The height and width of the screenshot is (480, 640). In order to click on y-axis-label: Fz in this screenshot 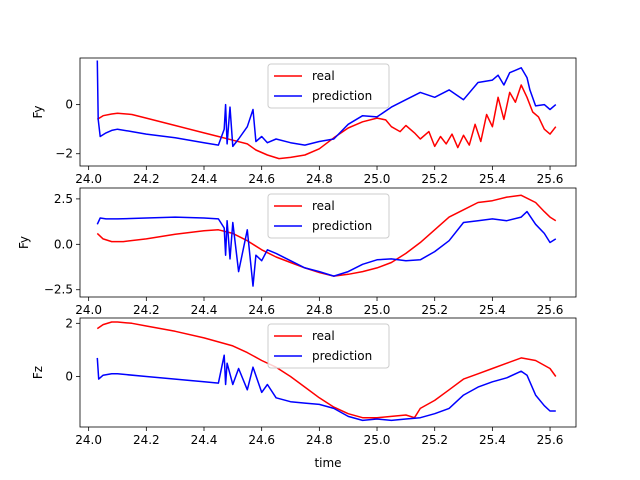, I will do `click(38, 372)`.